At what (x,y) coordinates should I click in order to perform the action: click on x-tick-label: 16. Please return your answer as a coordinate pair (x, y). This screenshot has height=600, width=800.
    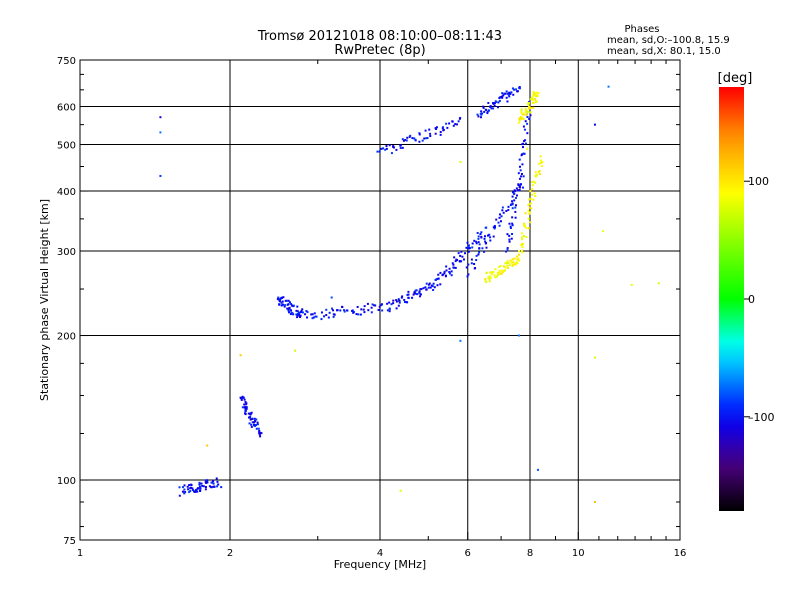
    Looking at the image, I should click on (680, 553).